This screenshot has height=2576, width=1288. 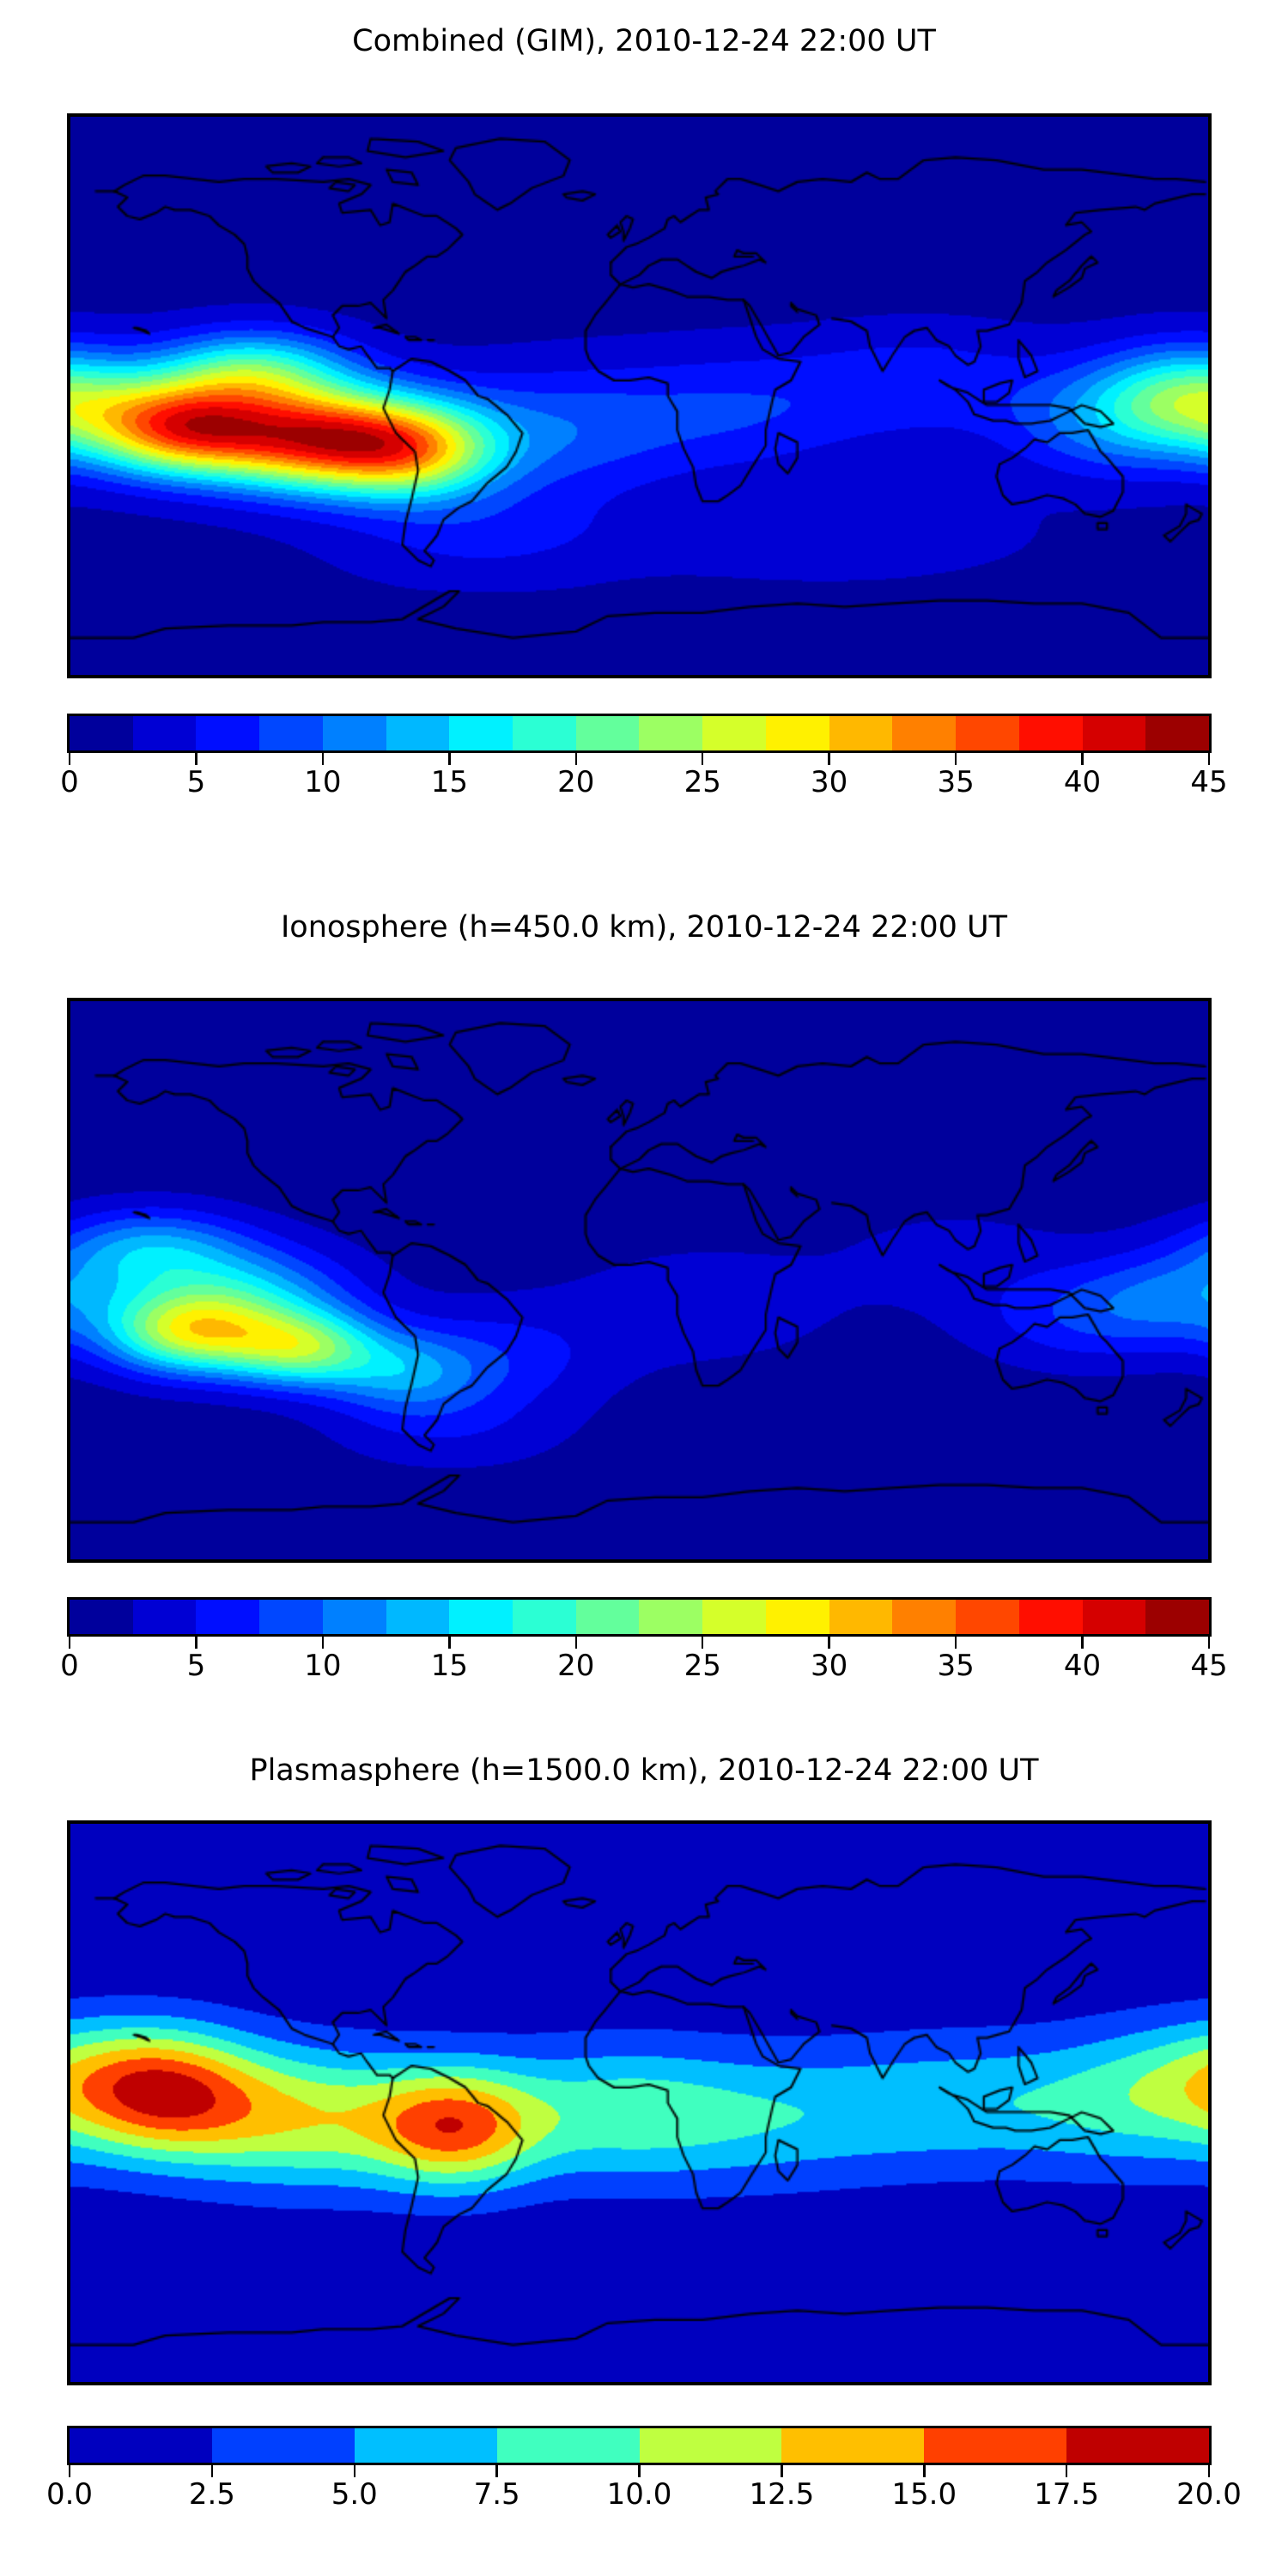 I want to click on colorbar-tick-label: 17.5, so click(x=1067, y=2494).